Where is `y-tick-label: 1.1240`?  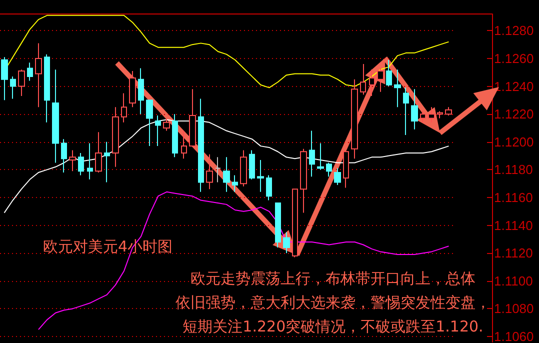 y-tick-label: 1.1240 is located at coordinates (514, 86).